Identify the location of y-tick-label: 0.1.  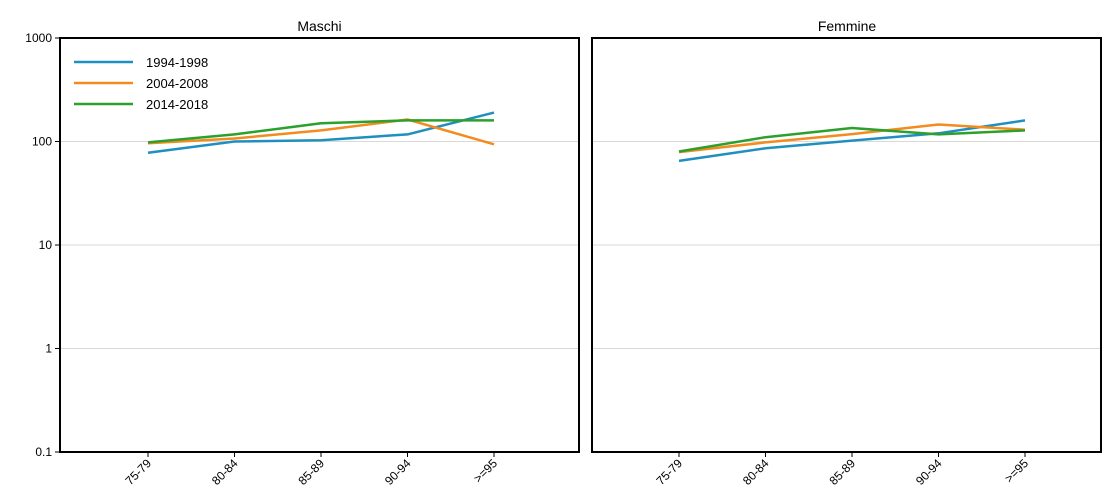
(43, 452).